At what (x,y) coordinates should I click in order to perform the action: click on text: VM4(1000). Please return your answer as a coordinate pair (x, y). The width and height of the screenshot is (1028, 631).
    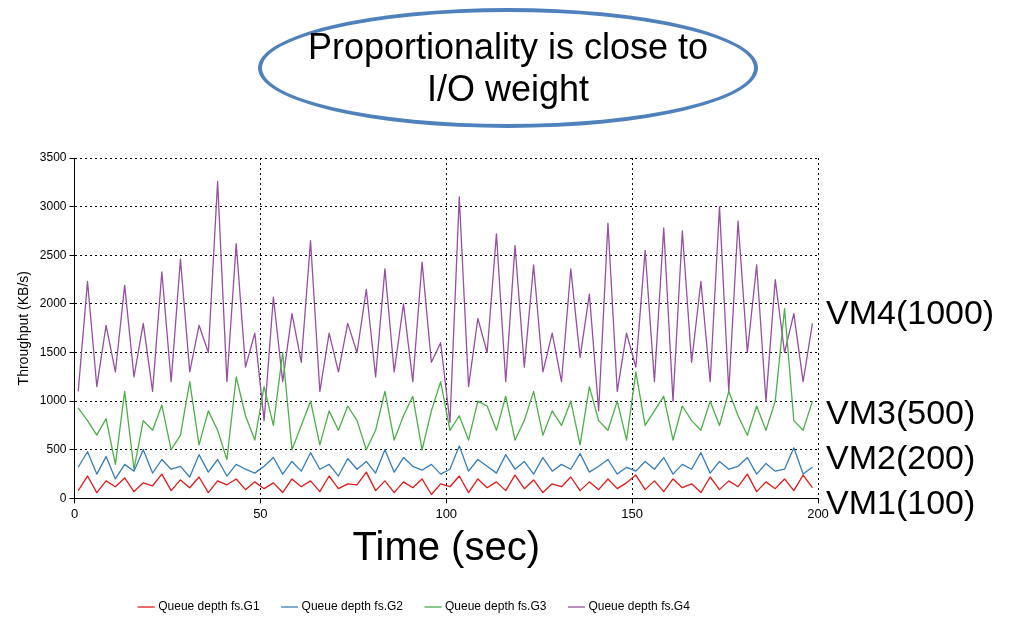
    Looking at the image, I should click on (910, 312).